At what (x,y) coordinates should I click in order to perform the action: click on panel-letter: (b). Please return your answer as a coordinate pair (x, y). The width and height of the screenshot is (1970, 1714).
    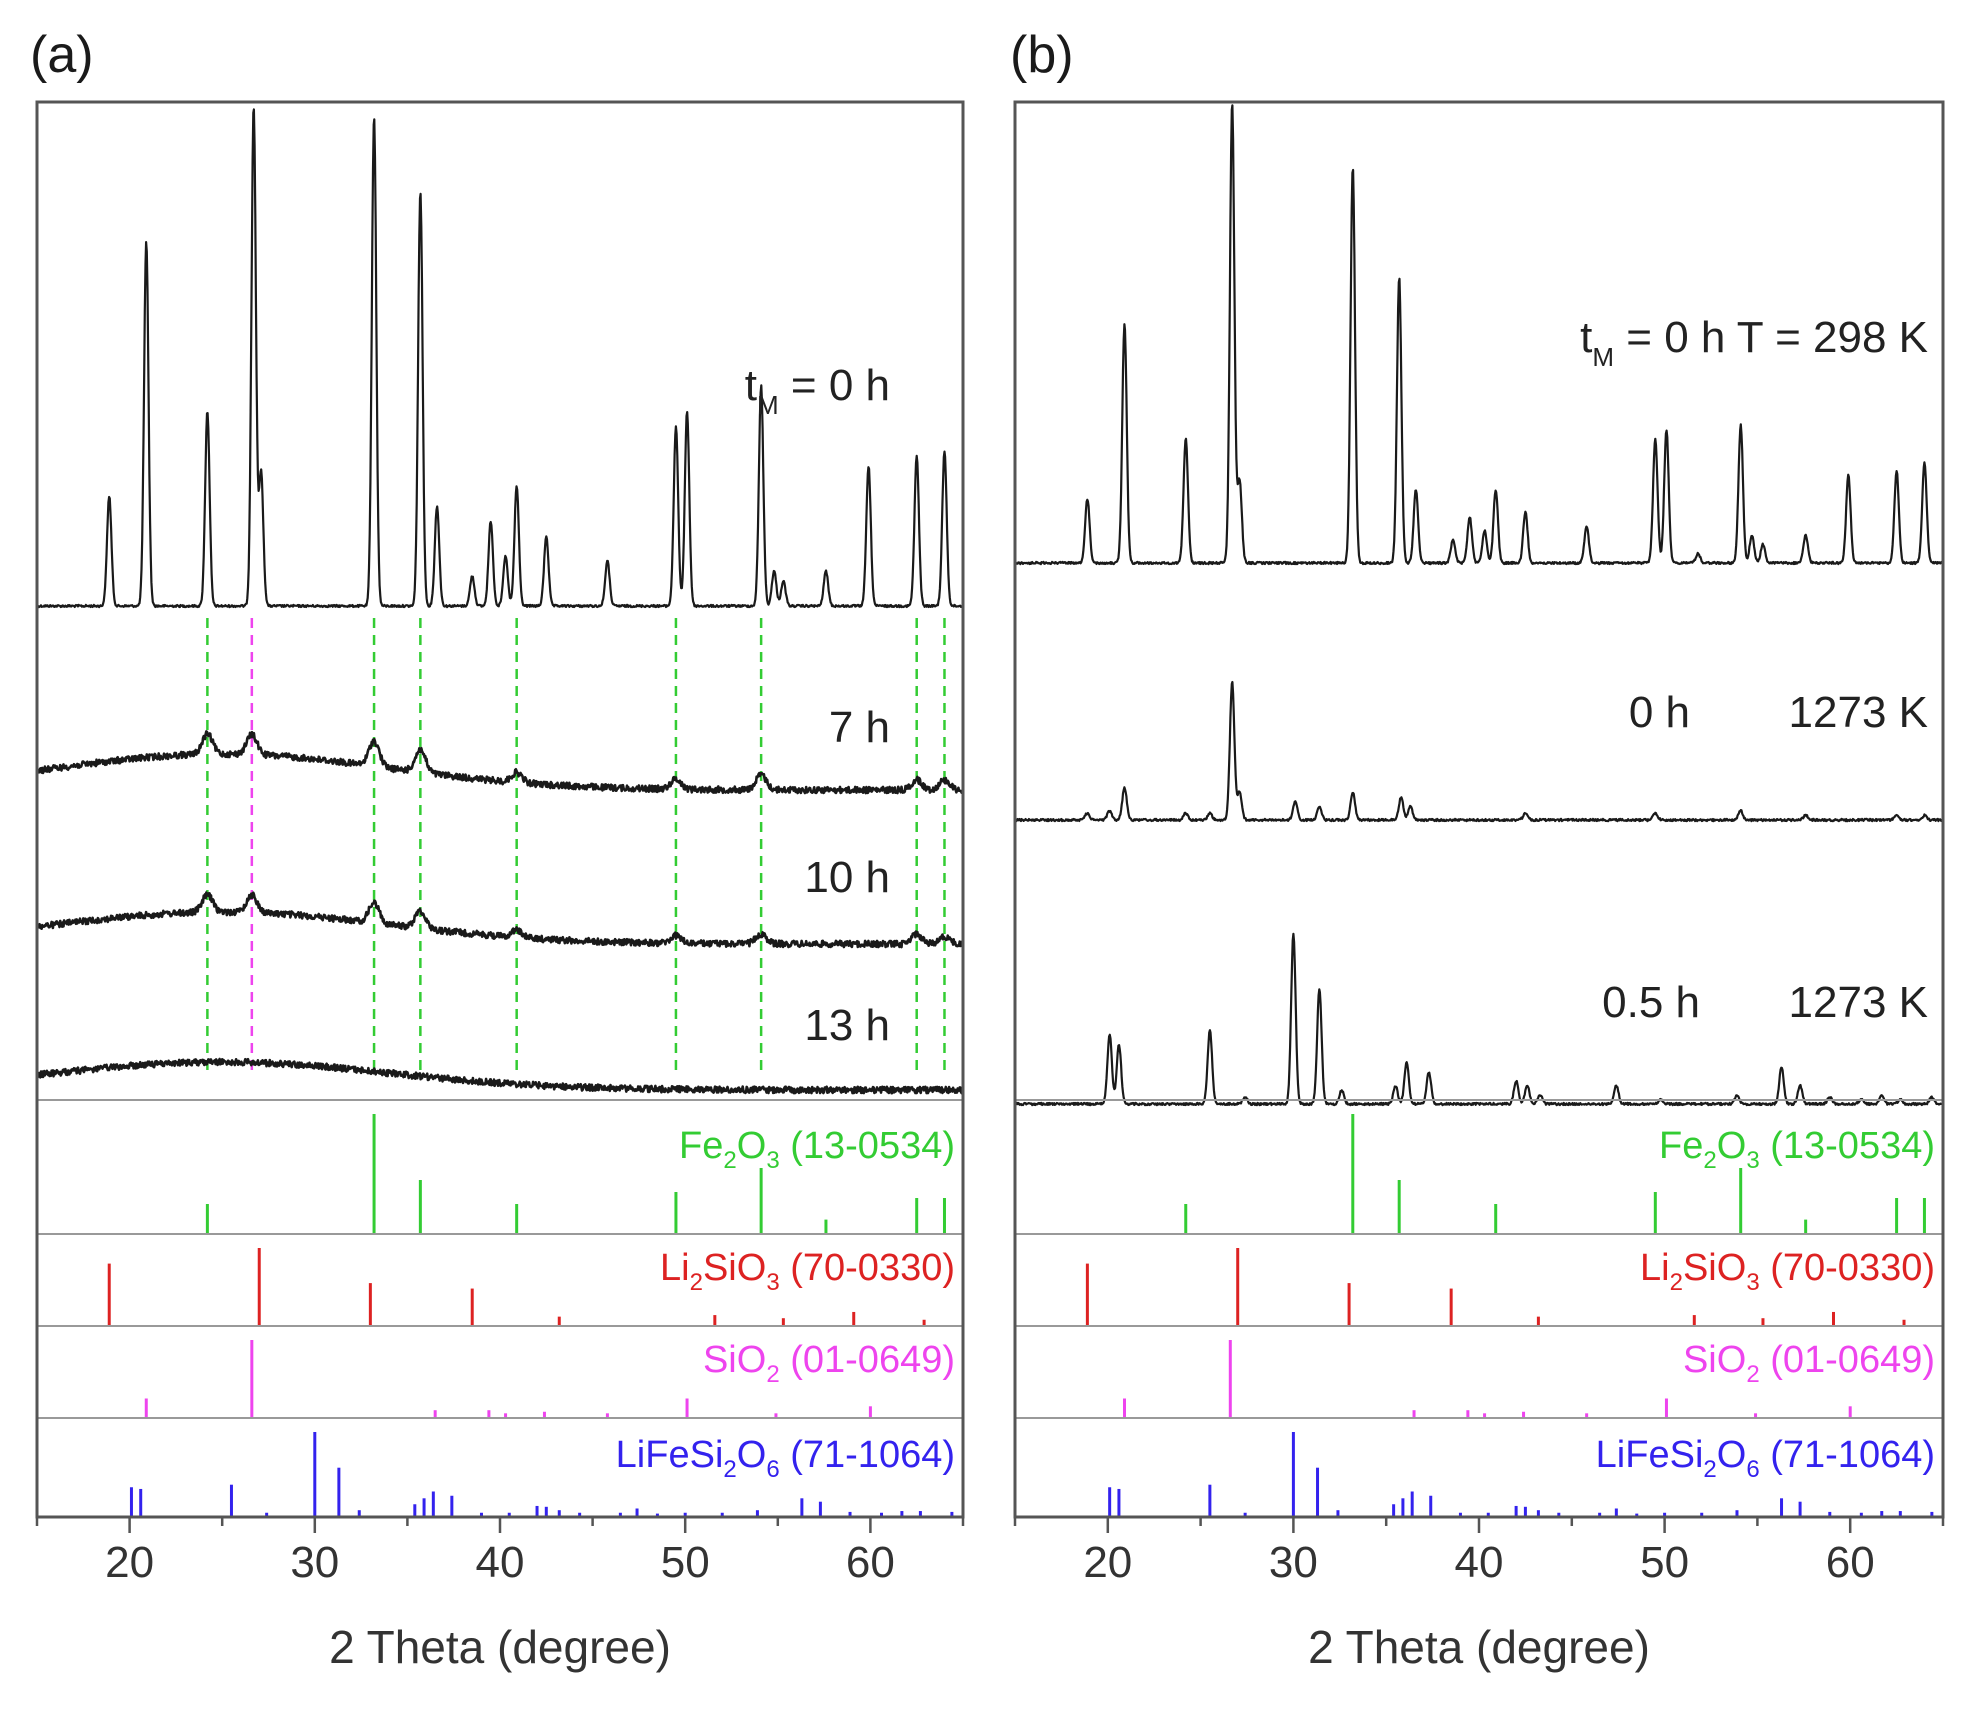
    Looking at the image, I should click on (1042, 55).